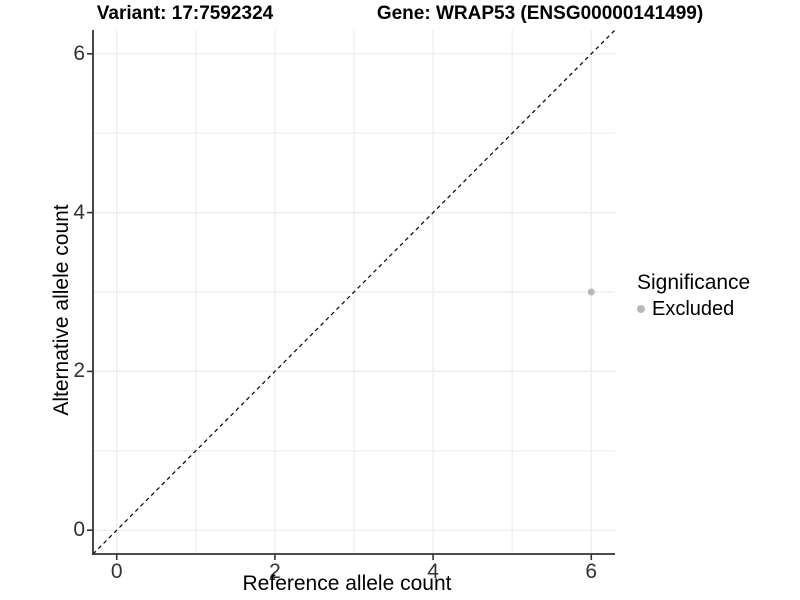 The height and width of the screenshot is (600, 800). I want to click on x-tick-label: 2, so click(275, 571).